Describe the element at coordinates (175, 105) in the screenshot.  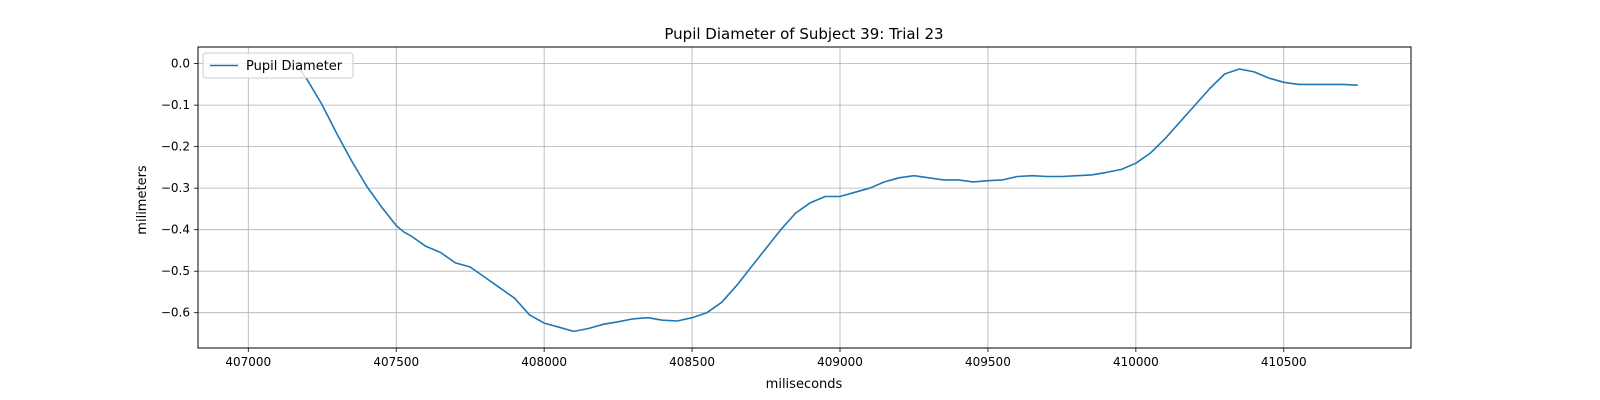
I see `y-tick-label: −0.1` at that location.